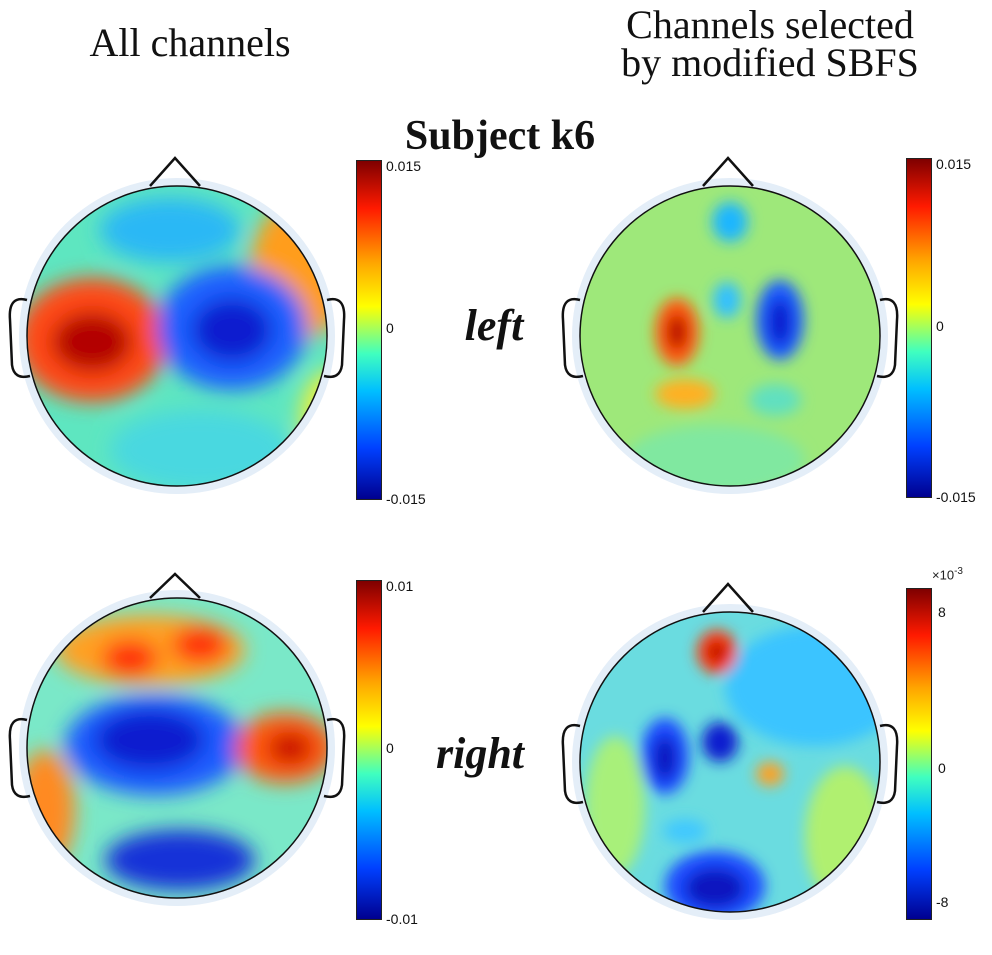  What do you see at coordinates (180, 860) in the screenshot?
I see `blob-occipital-negative` at bounding box center [180, 860].